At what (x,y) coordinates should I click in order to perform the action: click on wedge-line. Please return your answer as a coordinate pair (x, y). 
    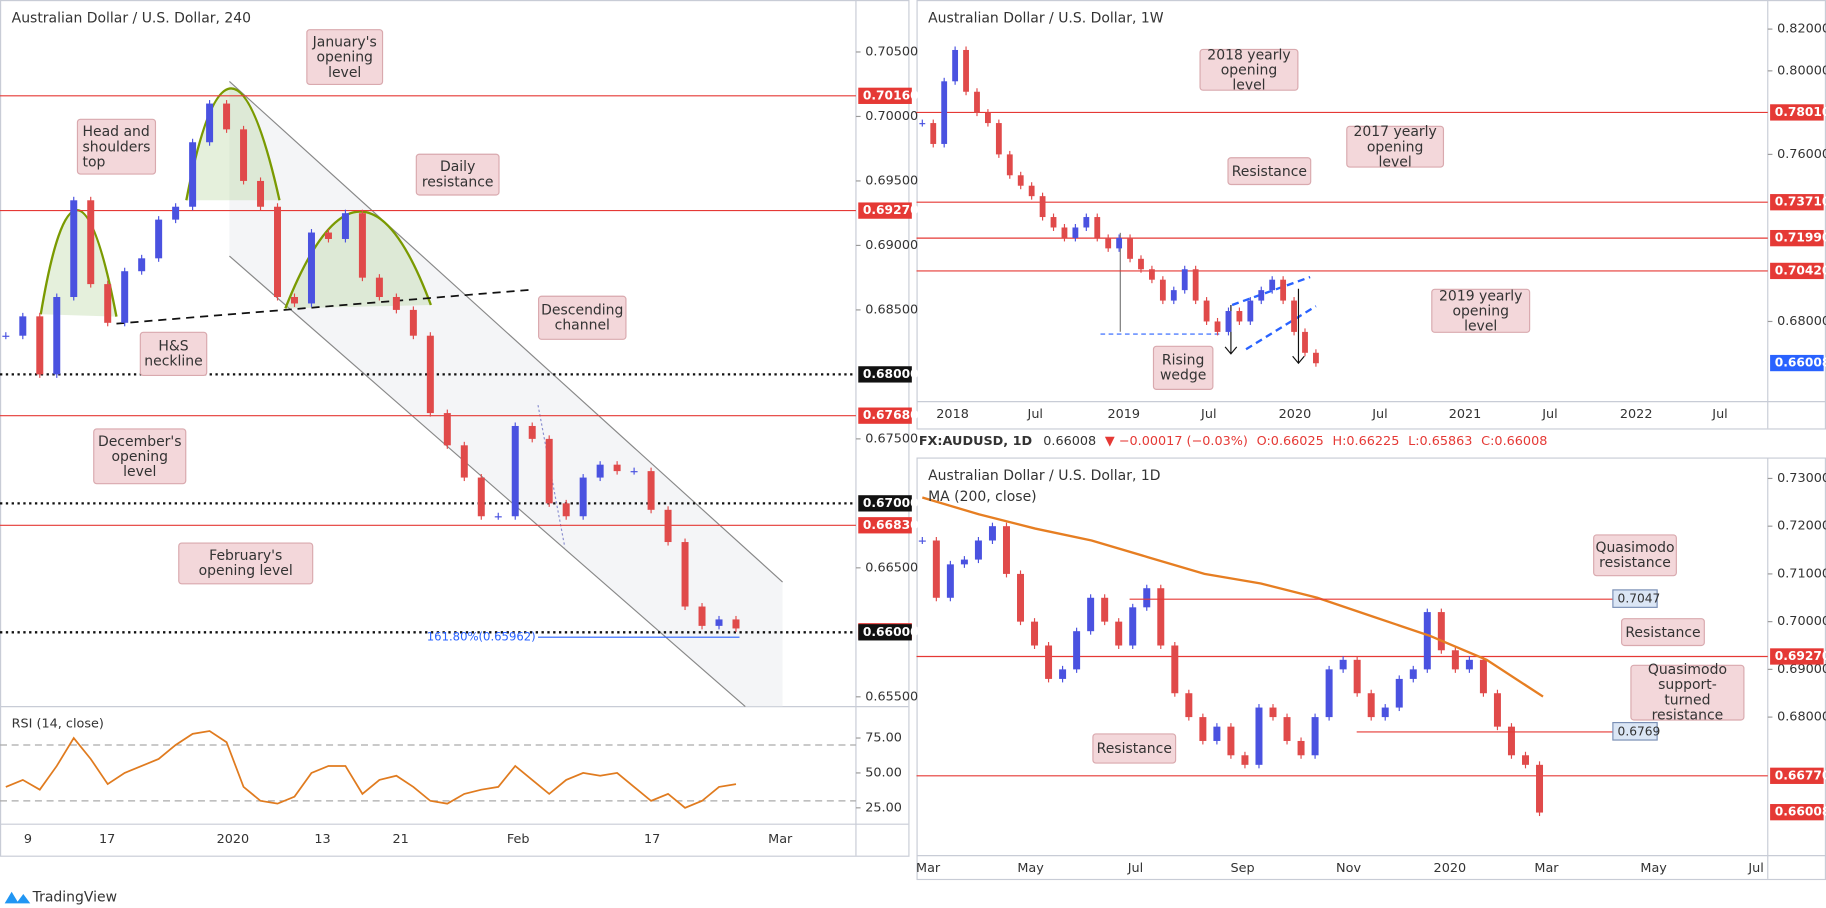
    Looking at the image, I should click on (1281, 328).